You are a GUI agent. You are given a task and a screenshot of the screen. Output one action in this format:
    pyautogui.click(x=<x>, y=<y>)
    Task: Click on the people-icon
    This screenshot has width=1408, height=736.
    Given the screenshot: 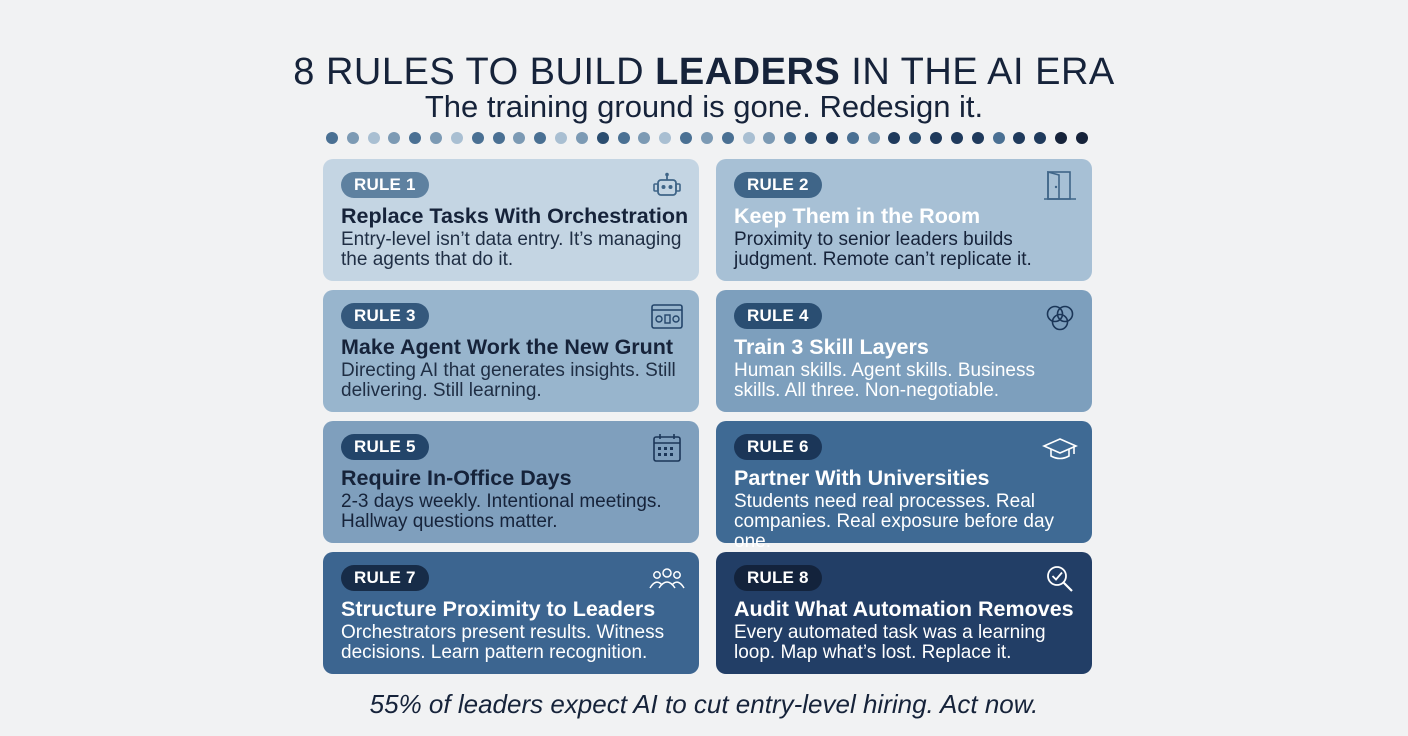 What is the action you would take?
    pyautogui.click(x=667, y=579)
    